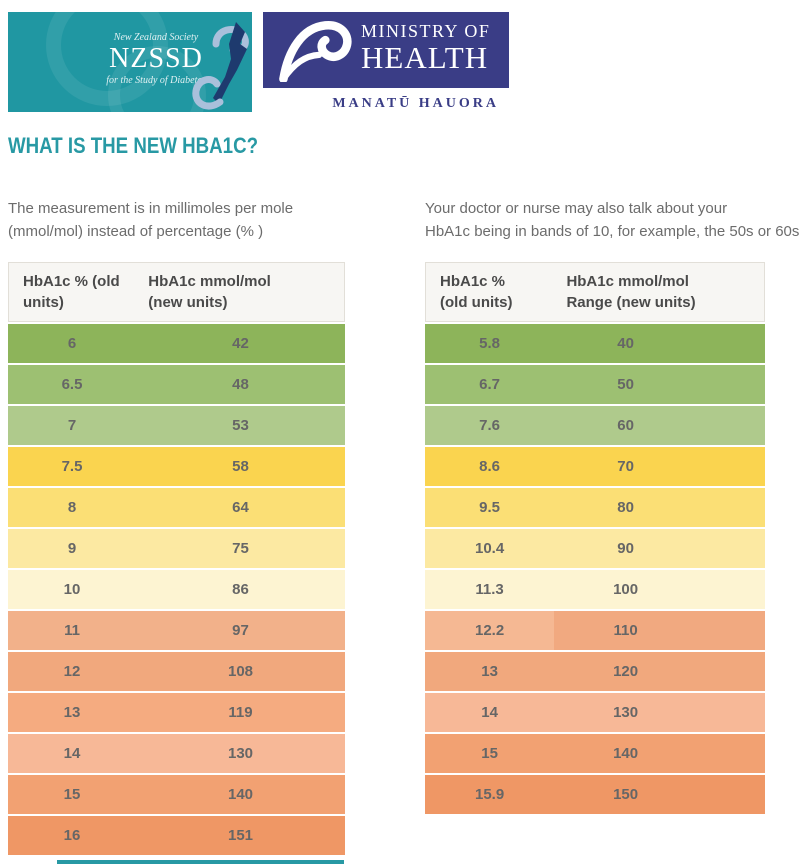 This screenshot has width=800, height=868. Describe the element at coordinates (209, 292) in the screenshot. I see `new-units-header: HbA1c mmol/mol (new units)` at that location.